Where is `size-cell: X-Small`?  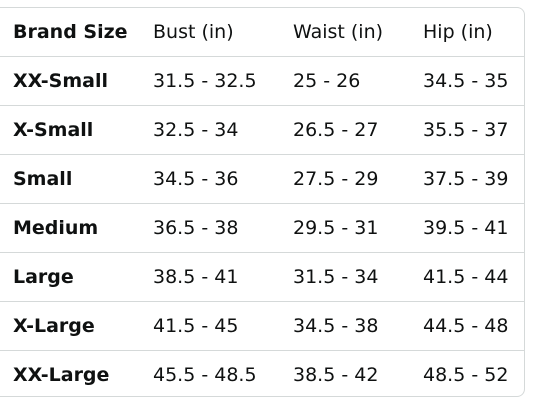
size-cell: X-Small is located at coordinates (53, 130).